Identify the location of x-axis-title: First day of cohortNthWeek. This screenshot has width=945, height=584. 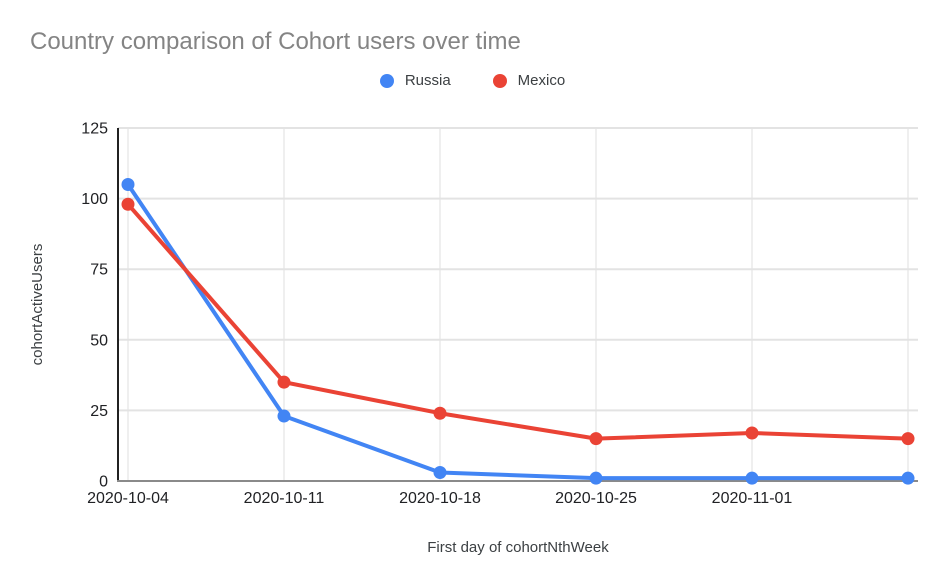
(518, 547).